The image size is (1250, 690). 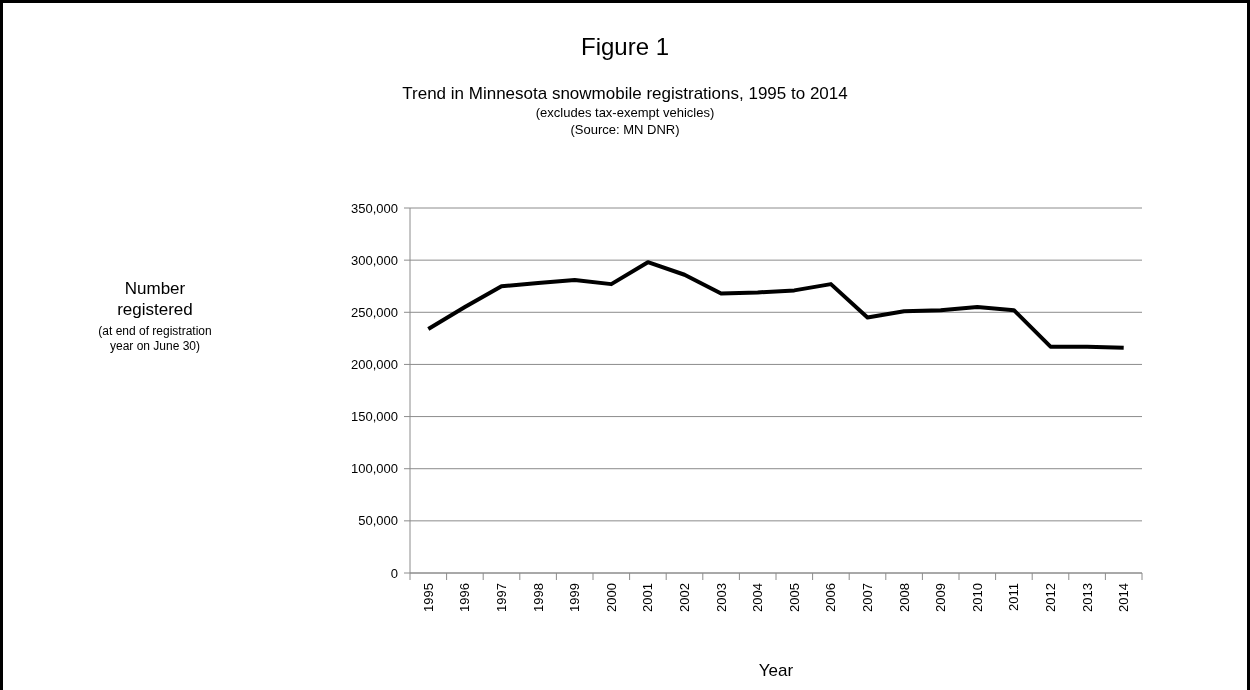 What do you see at coordinates (374, 417) in the screenshot?
I see `y-tick-label: 150,000` at bounding box center [374, 417].